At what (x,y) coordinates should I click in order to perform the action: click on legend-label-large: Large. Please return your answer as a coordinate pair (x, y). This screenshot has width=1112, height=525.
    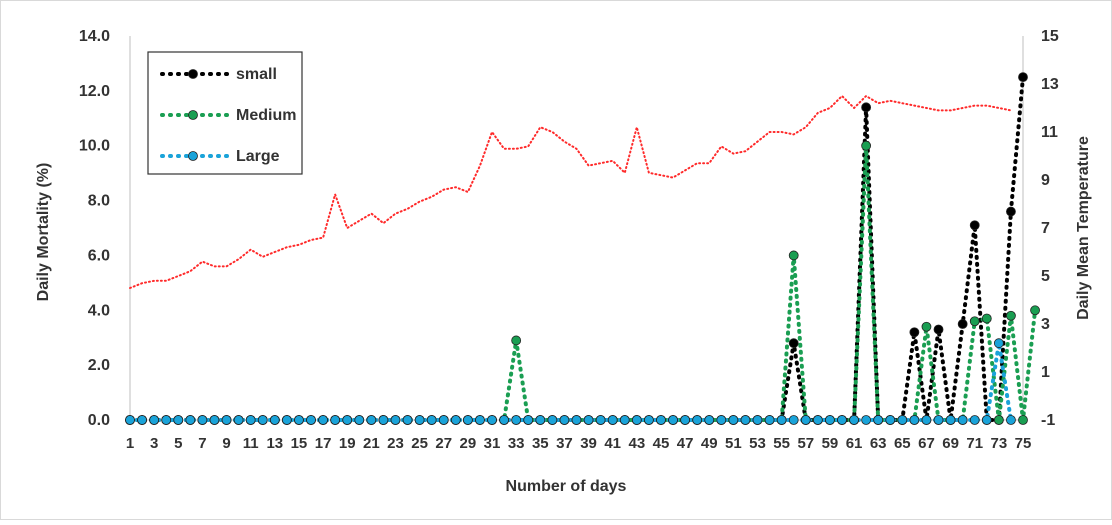
    Looking at the image, I should click on (258, 156).